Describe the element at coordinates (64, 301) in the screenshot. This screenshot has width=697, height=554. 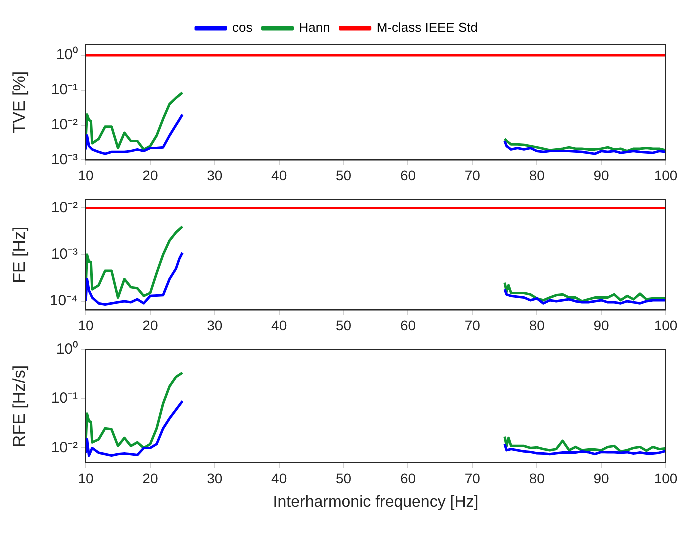
I see `y-tick-label: 10⁻⁴` at that location.